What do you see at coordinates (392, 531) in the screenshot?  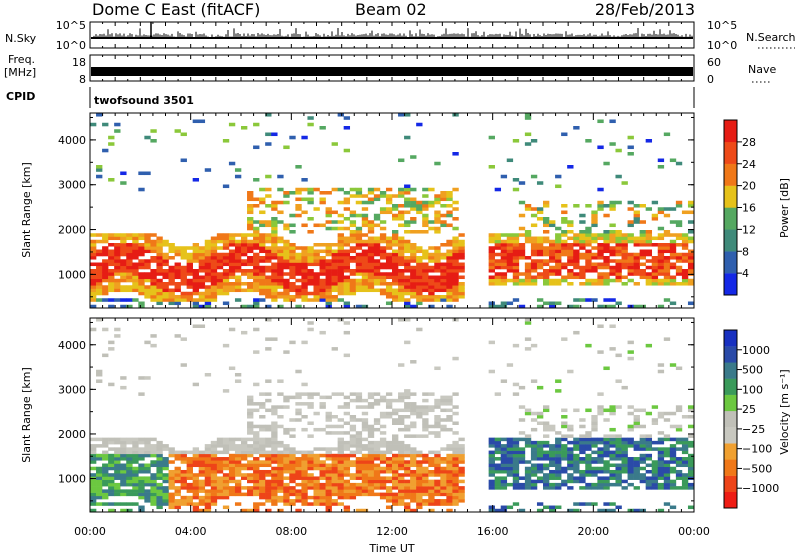 I see `time-tick-label: 12:00` at bounding box center [392, 531].